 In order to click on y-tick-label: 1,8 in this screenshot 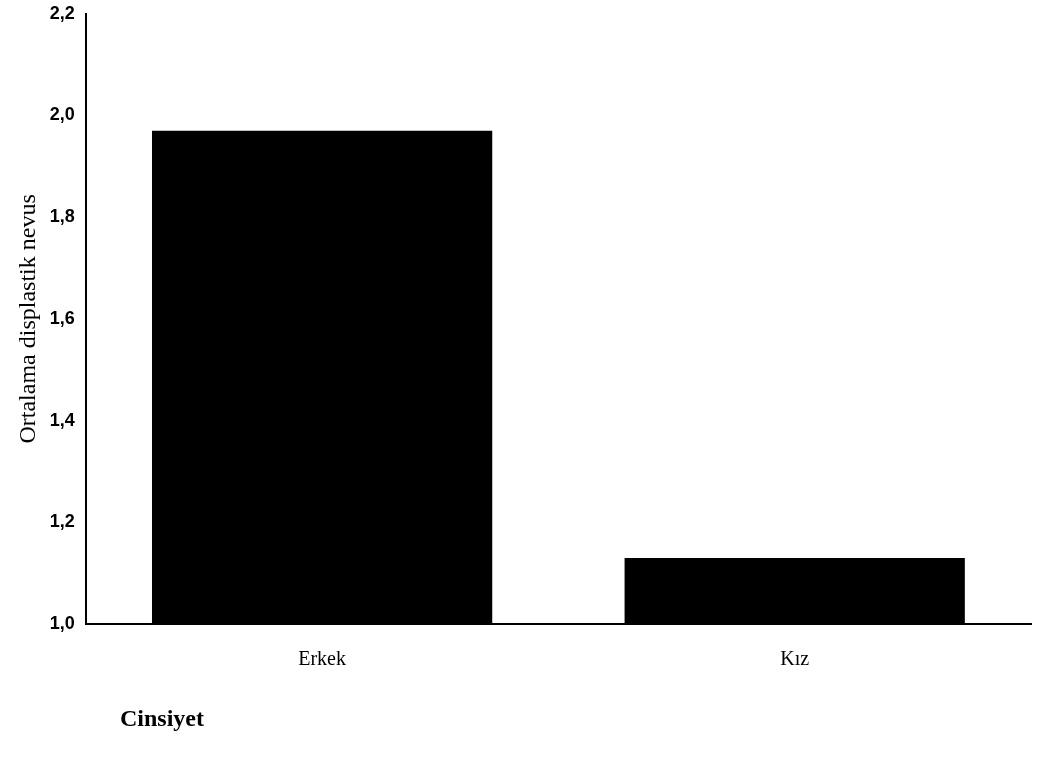, I will do `click(62, 216)`.